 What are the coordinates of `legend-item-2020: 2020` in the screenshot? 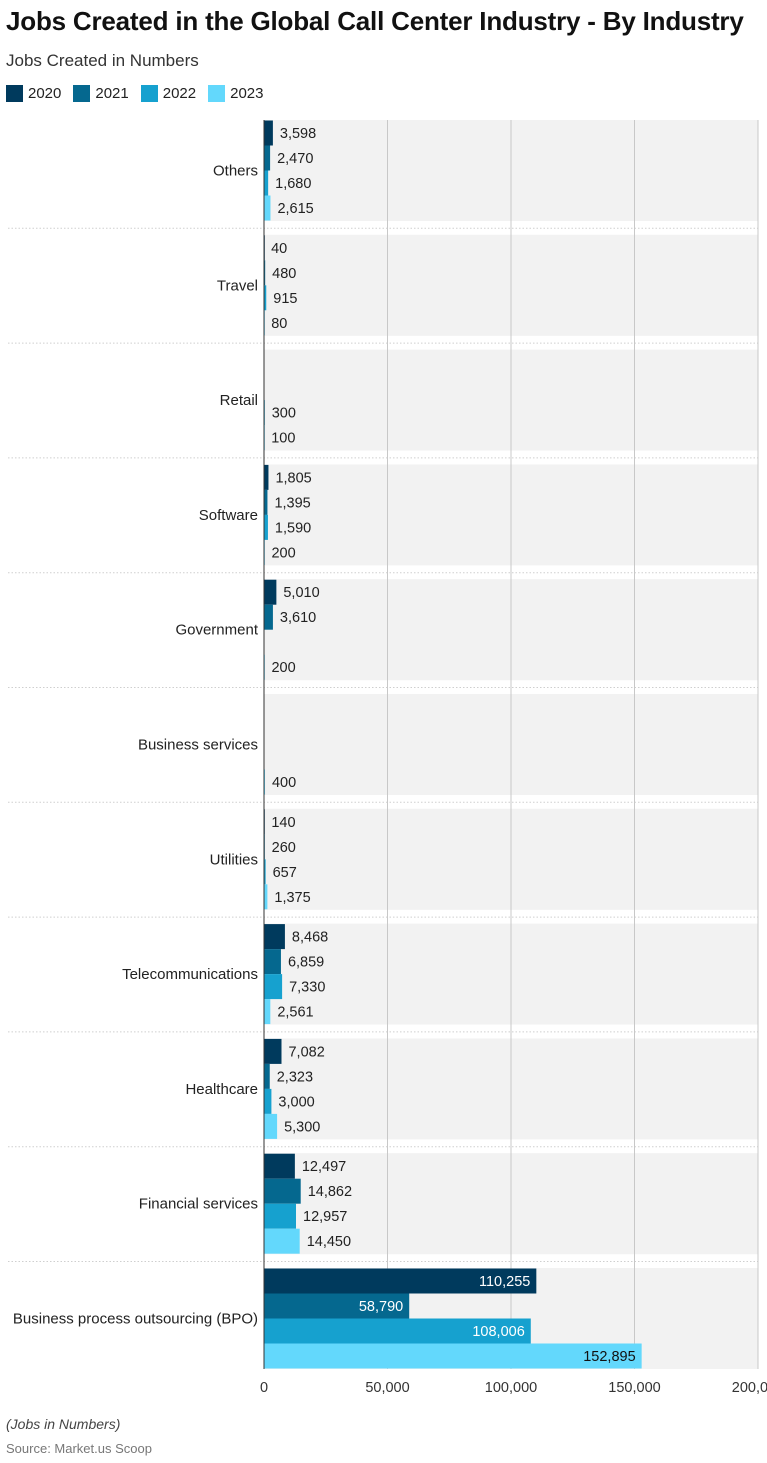 It's located at (33, 93).